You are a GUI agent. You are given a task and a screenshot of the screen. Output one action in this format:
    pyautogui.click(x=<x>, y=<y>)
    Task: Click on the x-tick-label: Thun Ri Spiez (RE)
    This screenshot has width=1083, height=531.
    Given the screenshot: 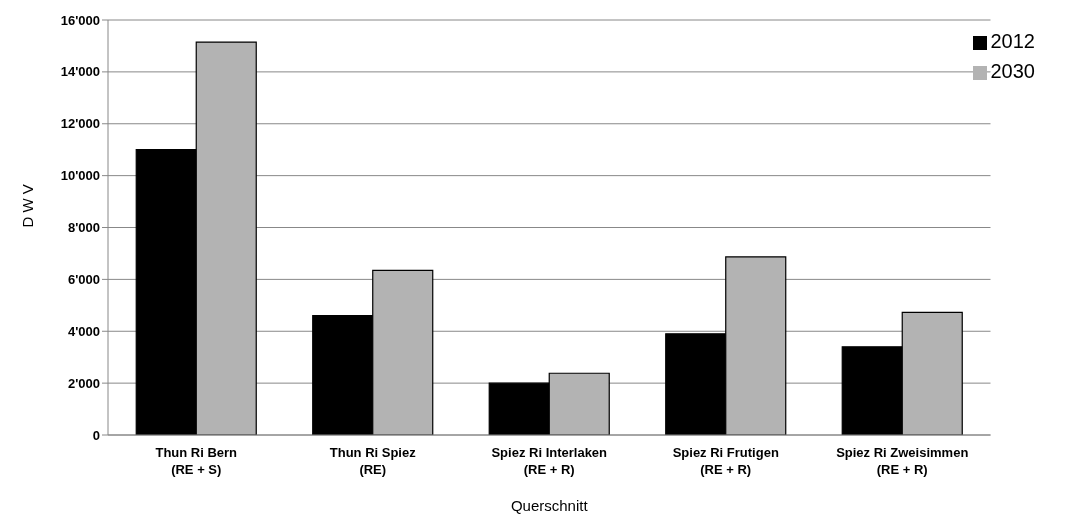 What is the action you would take?
    pyautogui.click(x=373, y=461)
    